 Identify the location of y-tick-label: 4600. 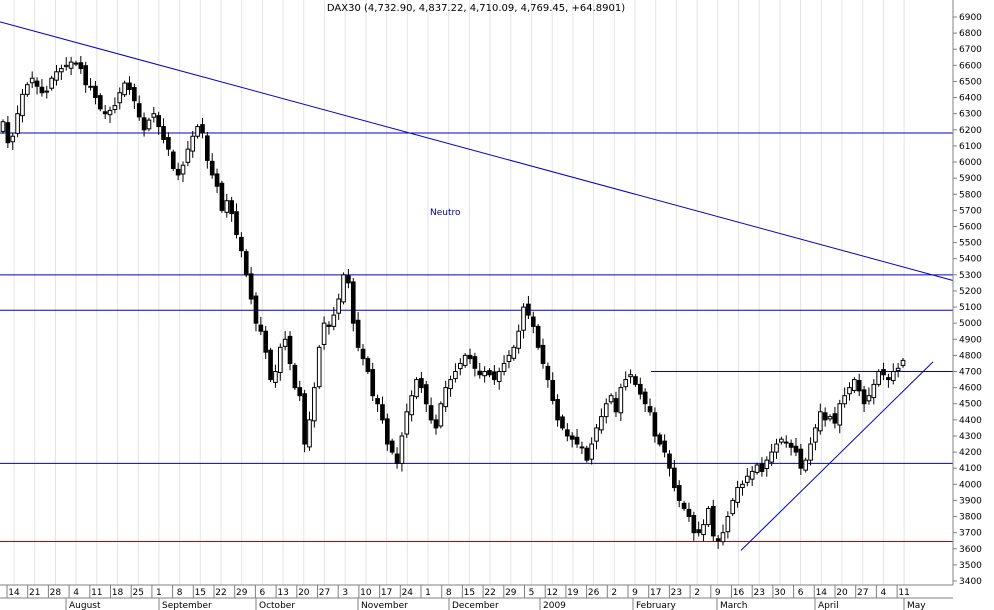
(970, 389).